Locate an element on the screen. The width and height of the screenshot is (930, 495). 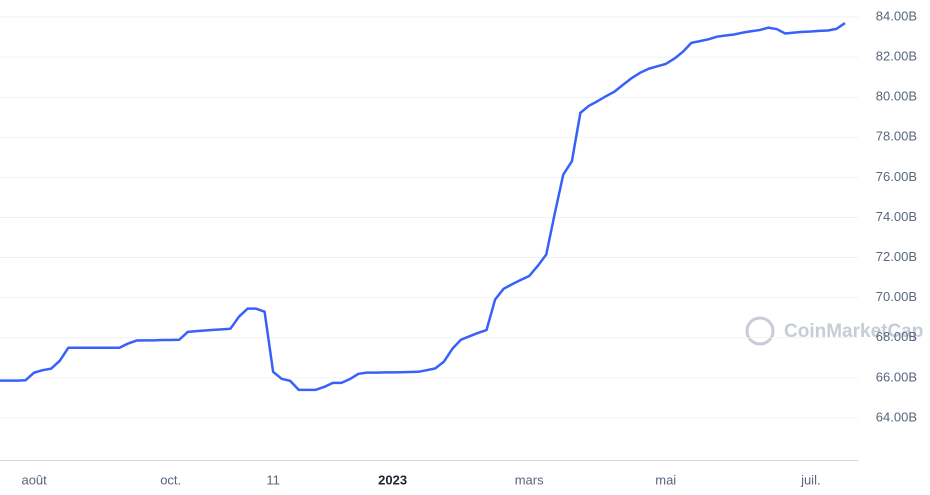
y-tick-label: 68.00B is located at coordinates (896, 336).